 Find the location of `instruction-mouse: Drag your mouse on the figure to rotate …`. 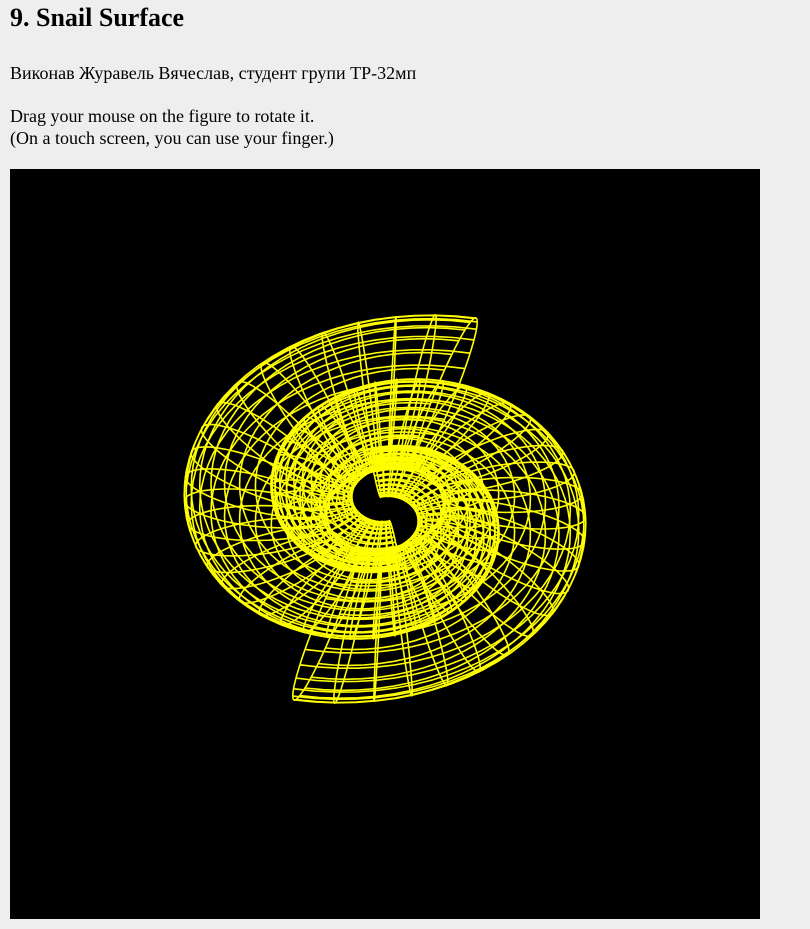

instruction-mouse: Drag your mouse on the figure to rotate … is located at coordinates (162, 116).